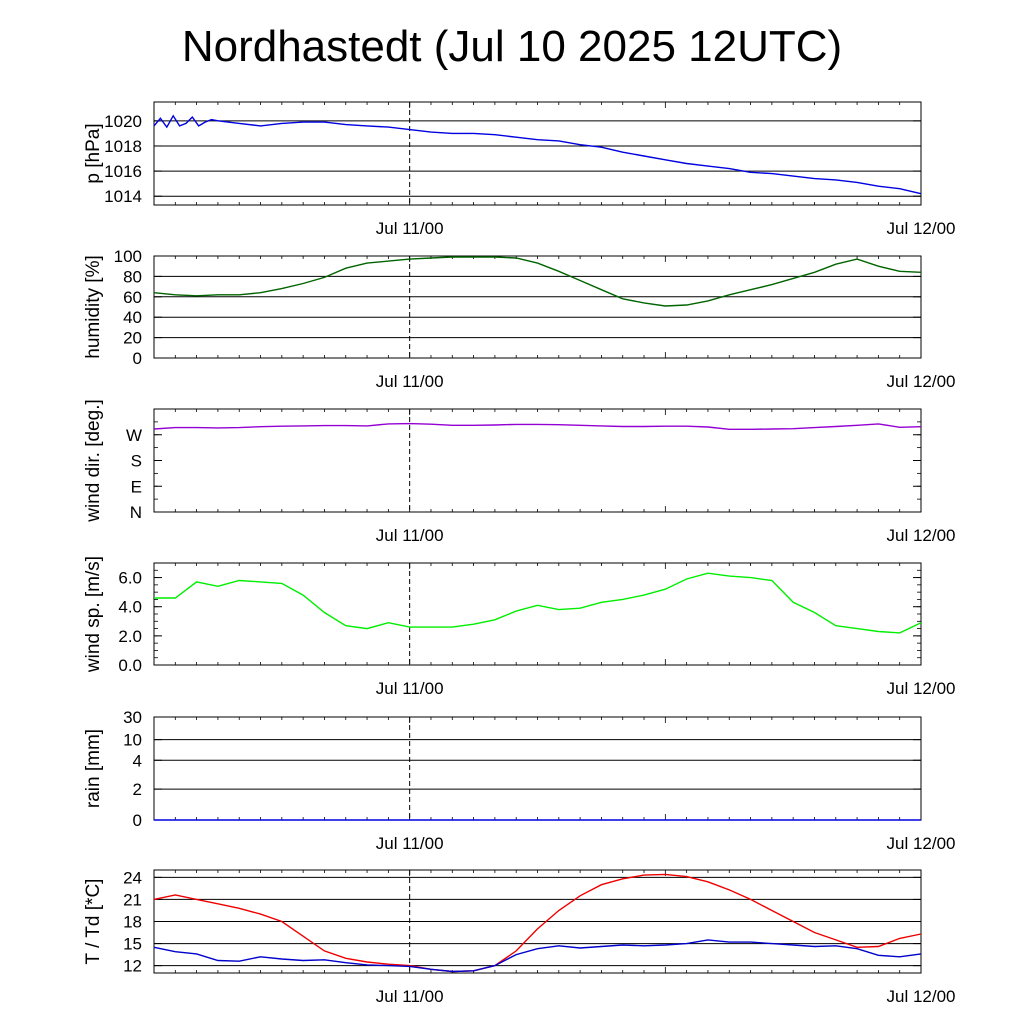  Describe the element at coordinates (132, 899) in the screenshot. I see `y-tick-label: 21` at that location.